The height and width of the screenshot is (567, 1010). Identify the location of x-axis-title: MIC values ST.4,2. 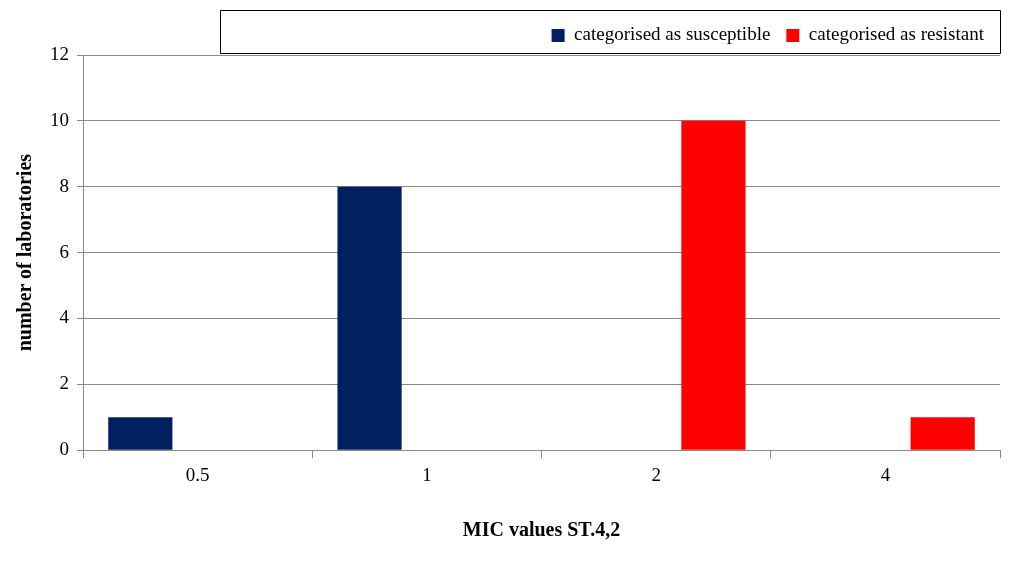
(541, 529).